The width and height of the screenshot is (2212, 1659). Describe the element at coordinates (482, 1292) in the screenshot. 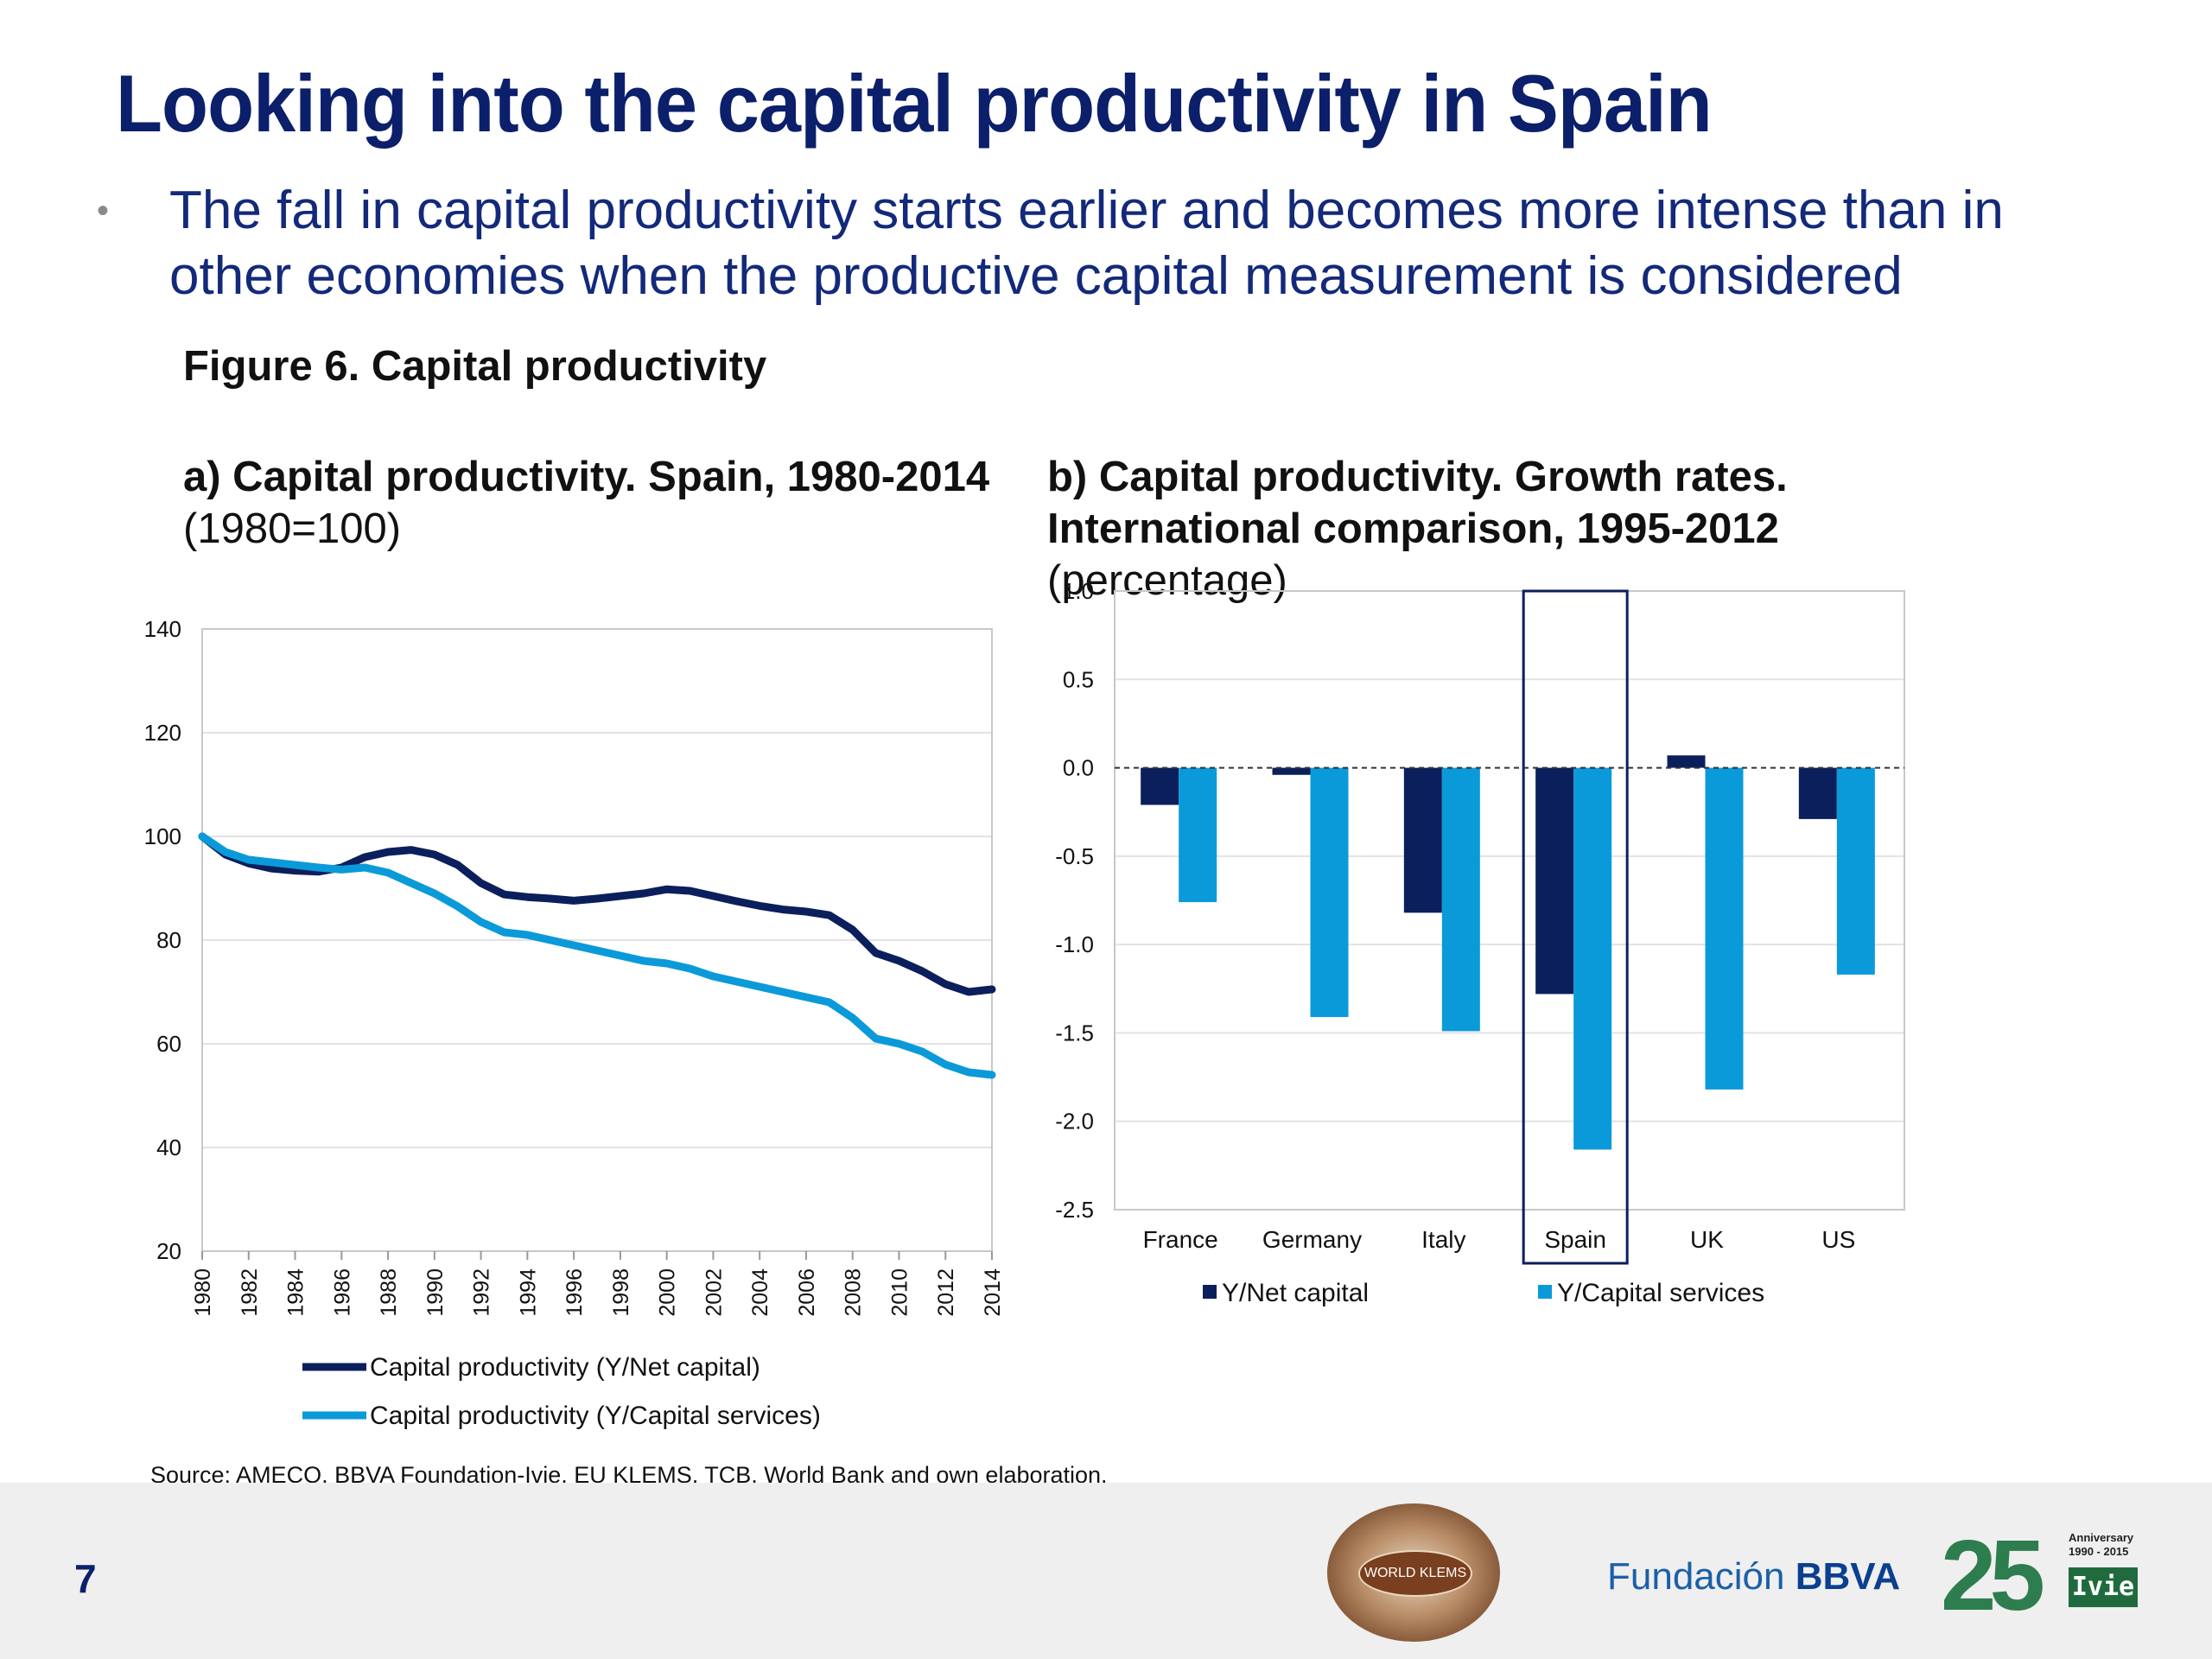

I see `chart-a-x-tick: 1992` at that location.